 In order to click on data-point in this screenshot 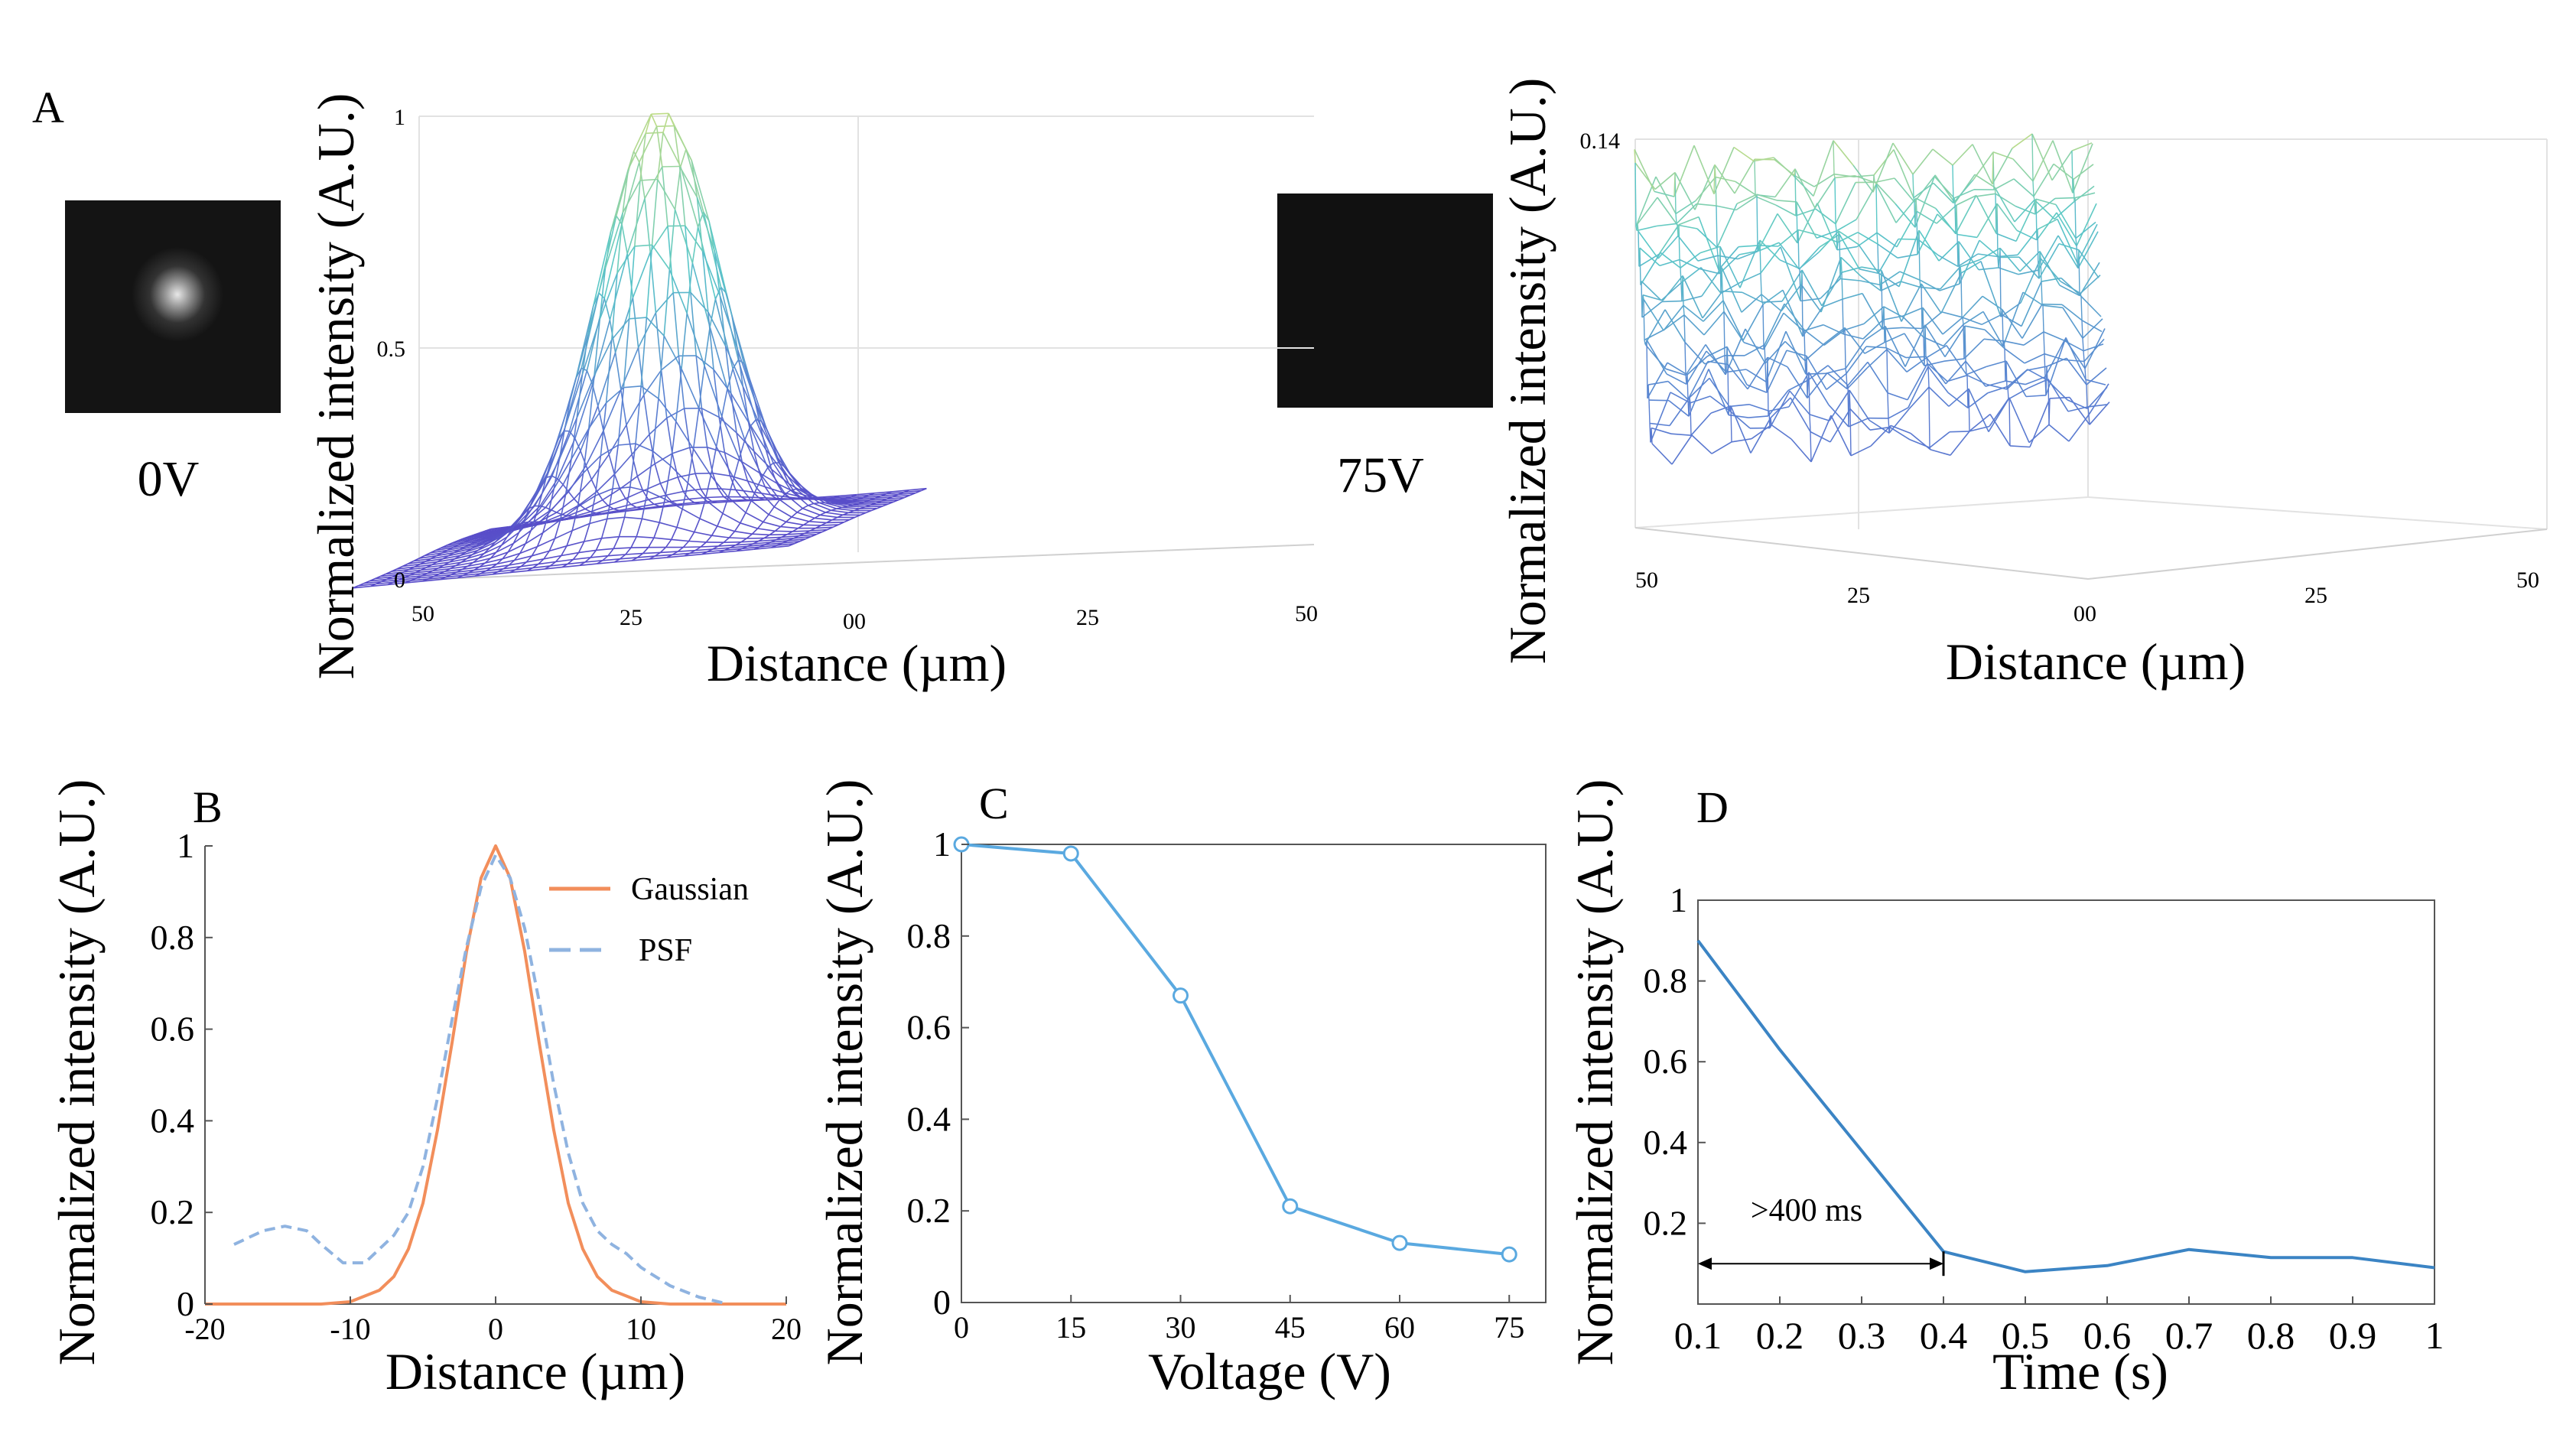, I will do `click(1070, 854)`.